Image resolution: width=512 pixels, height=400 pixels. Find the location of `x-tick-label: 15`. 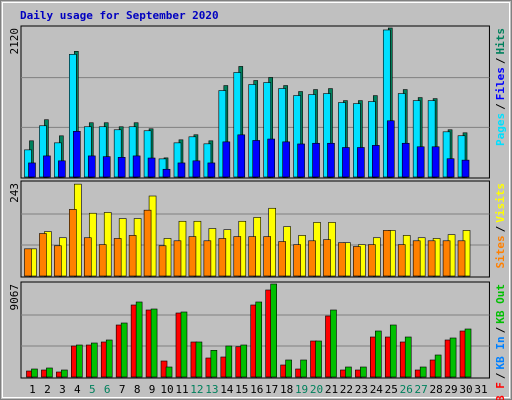

x-tick-label: 15 is located at coordinates (241, 389).